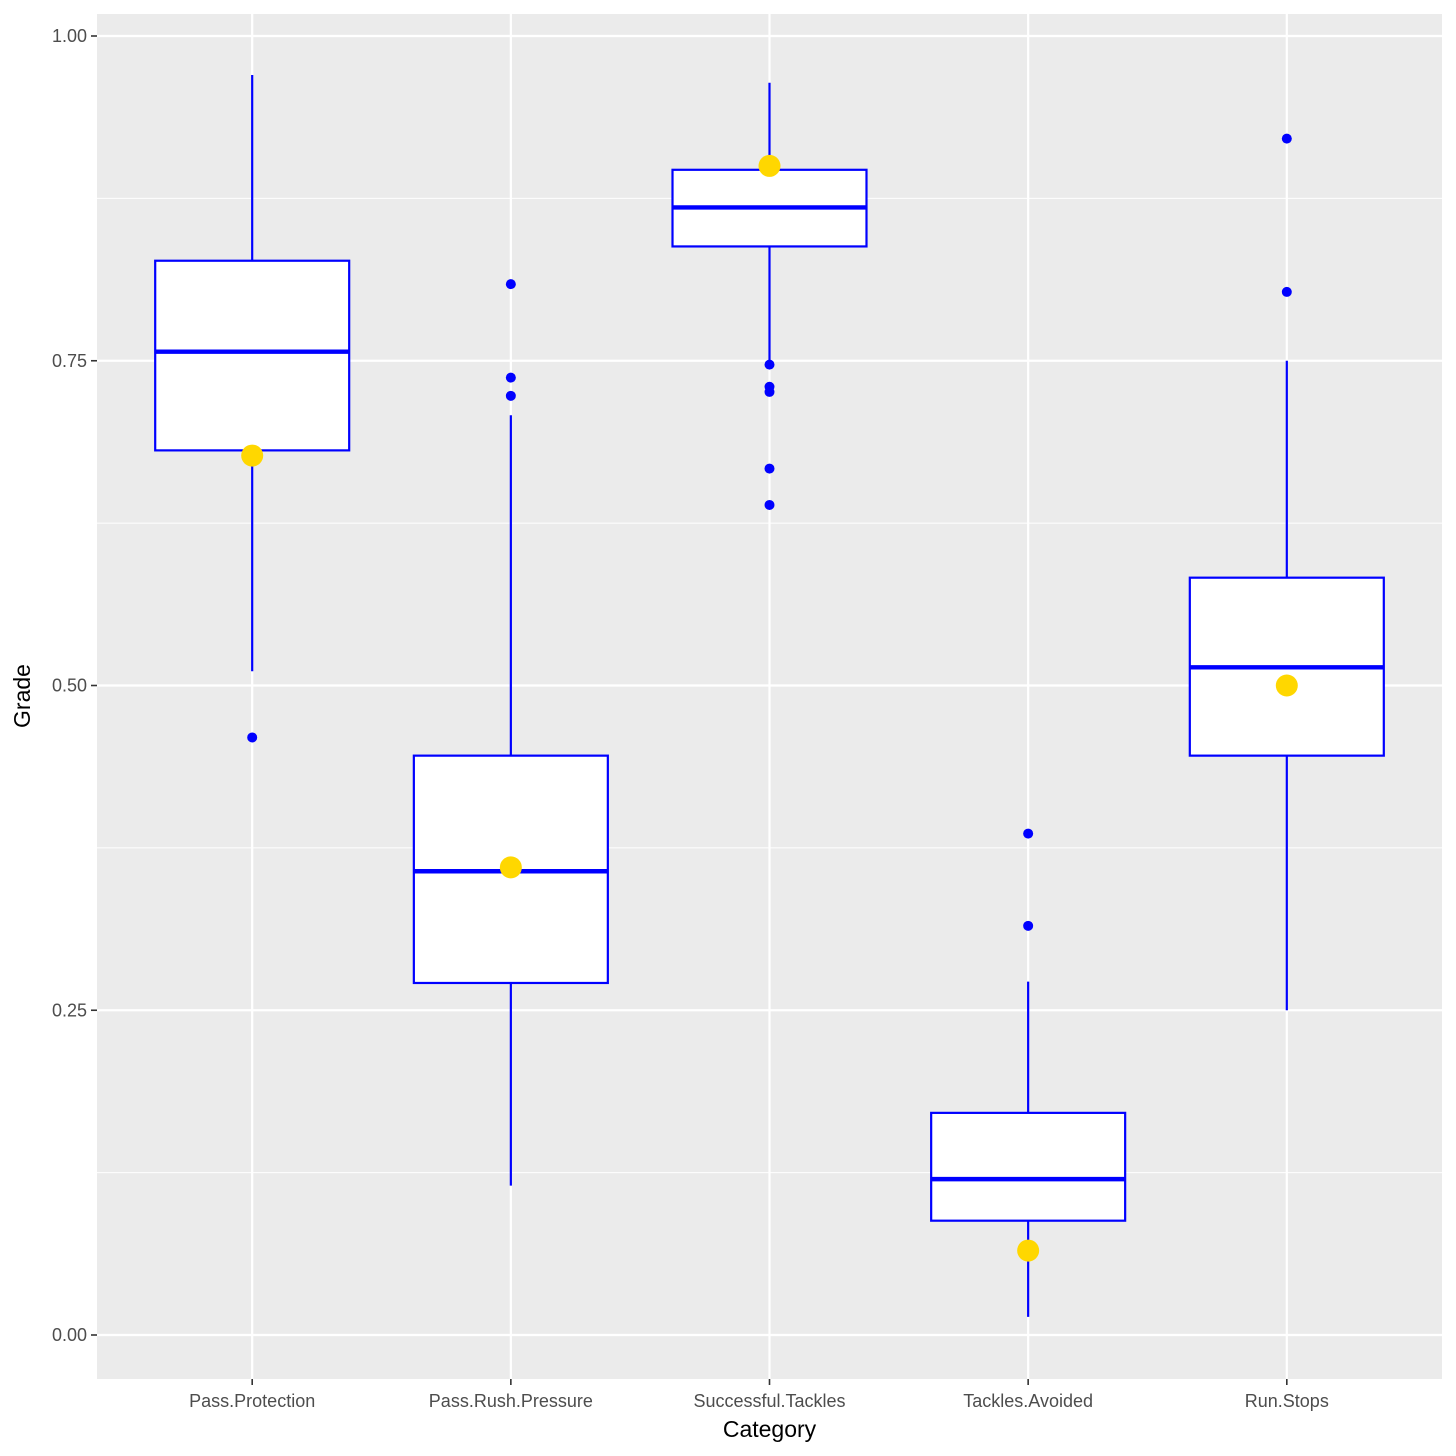  Describe the element at coordinates (1028, 1401) in the screenshot. I see `x-tick-label: Tackles.Avoided` at that location.